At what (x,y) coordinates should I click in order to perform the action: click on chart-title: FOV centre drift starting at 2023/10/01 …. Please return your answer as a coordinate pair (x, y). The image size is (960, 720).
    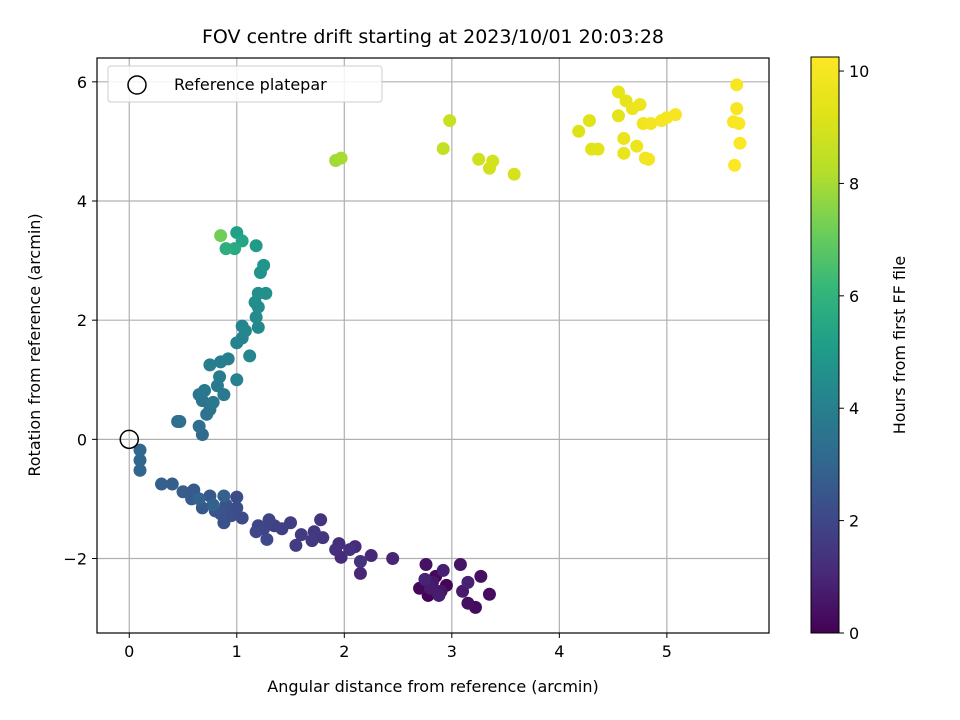
    Looking at the image, I should click on (433, 37).